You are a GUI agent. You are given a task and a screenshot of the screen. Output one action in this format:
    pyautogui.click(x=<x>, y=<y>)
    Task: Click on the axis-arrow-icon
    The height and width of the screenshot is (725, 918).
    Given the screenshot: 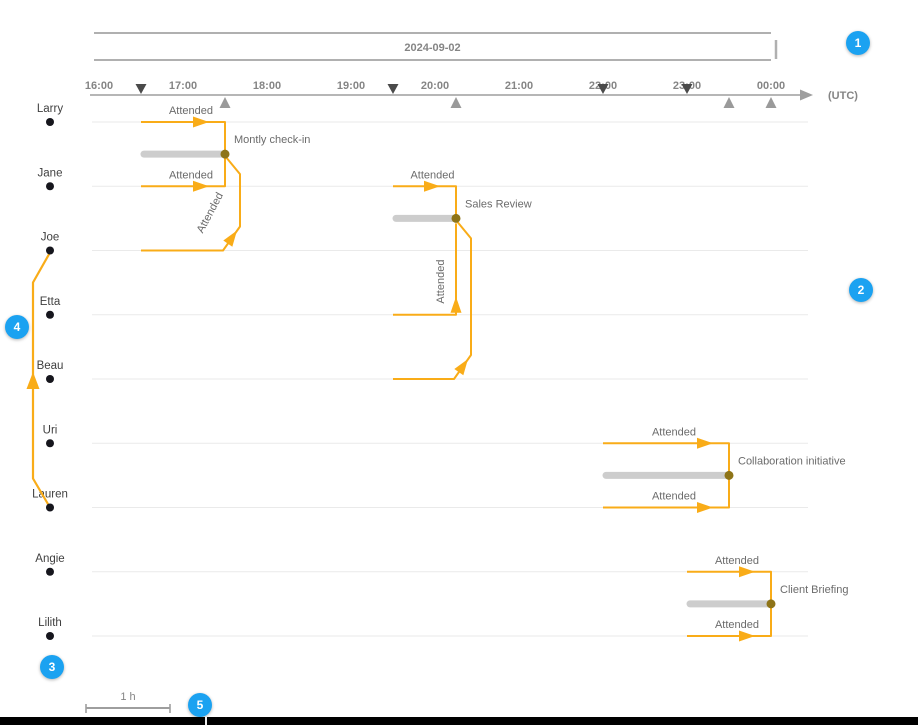 What is the action you would take?
    pyautogui.click(x=806, y=95)
    